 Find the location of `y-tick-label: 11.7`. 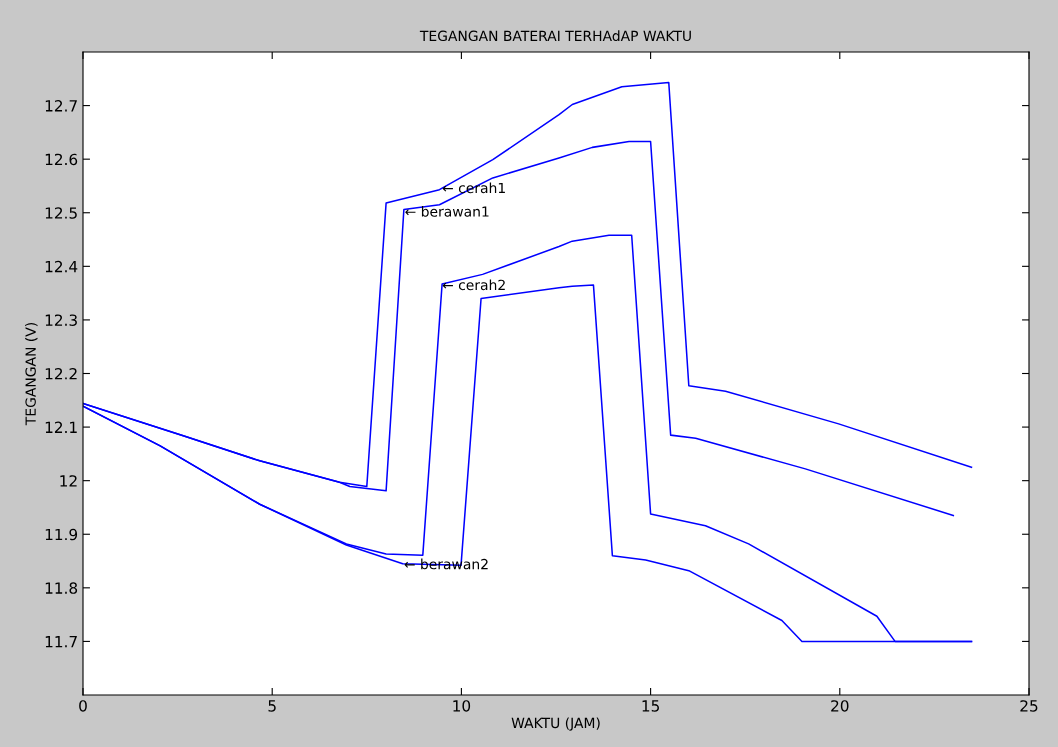

y-tick-label: 11.7 is located at coordinates (61, 642).